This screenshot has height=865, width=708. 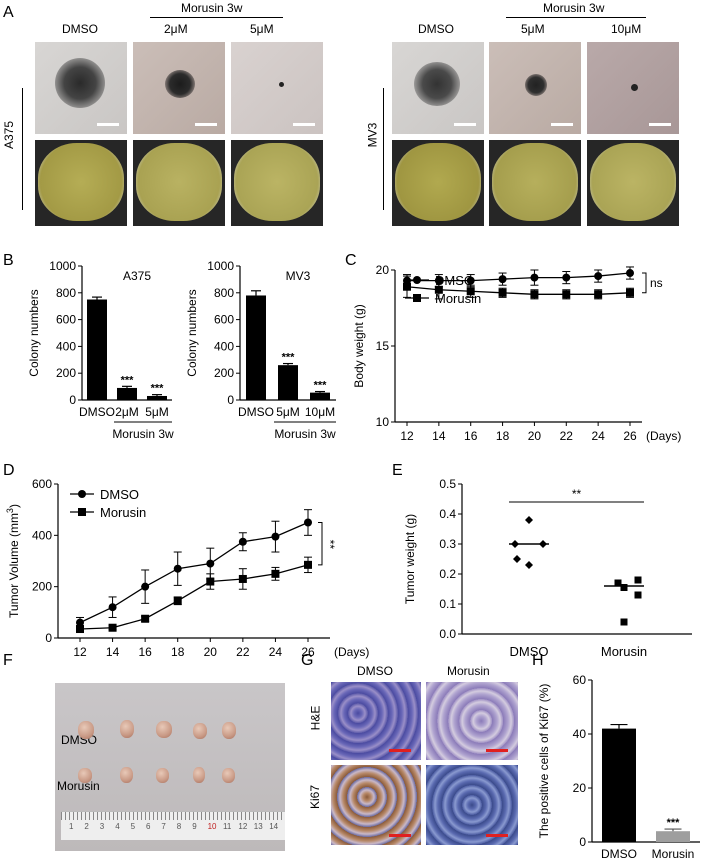 I want to click on y-tick-label: 800, so click(x=66, y=293).